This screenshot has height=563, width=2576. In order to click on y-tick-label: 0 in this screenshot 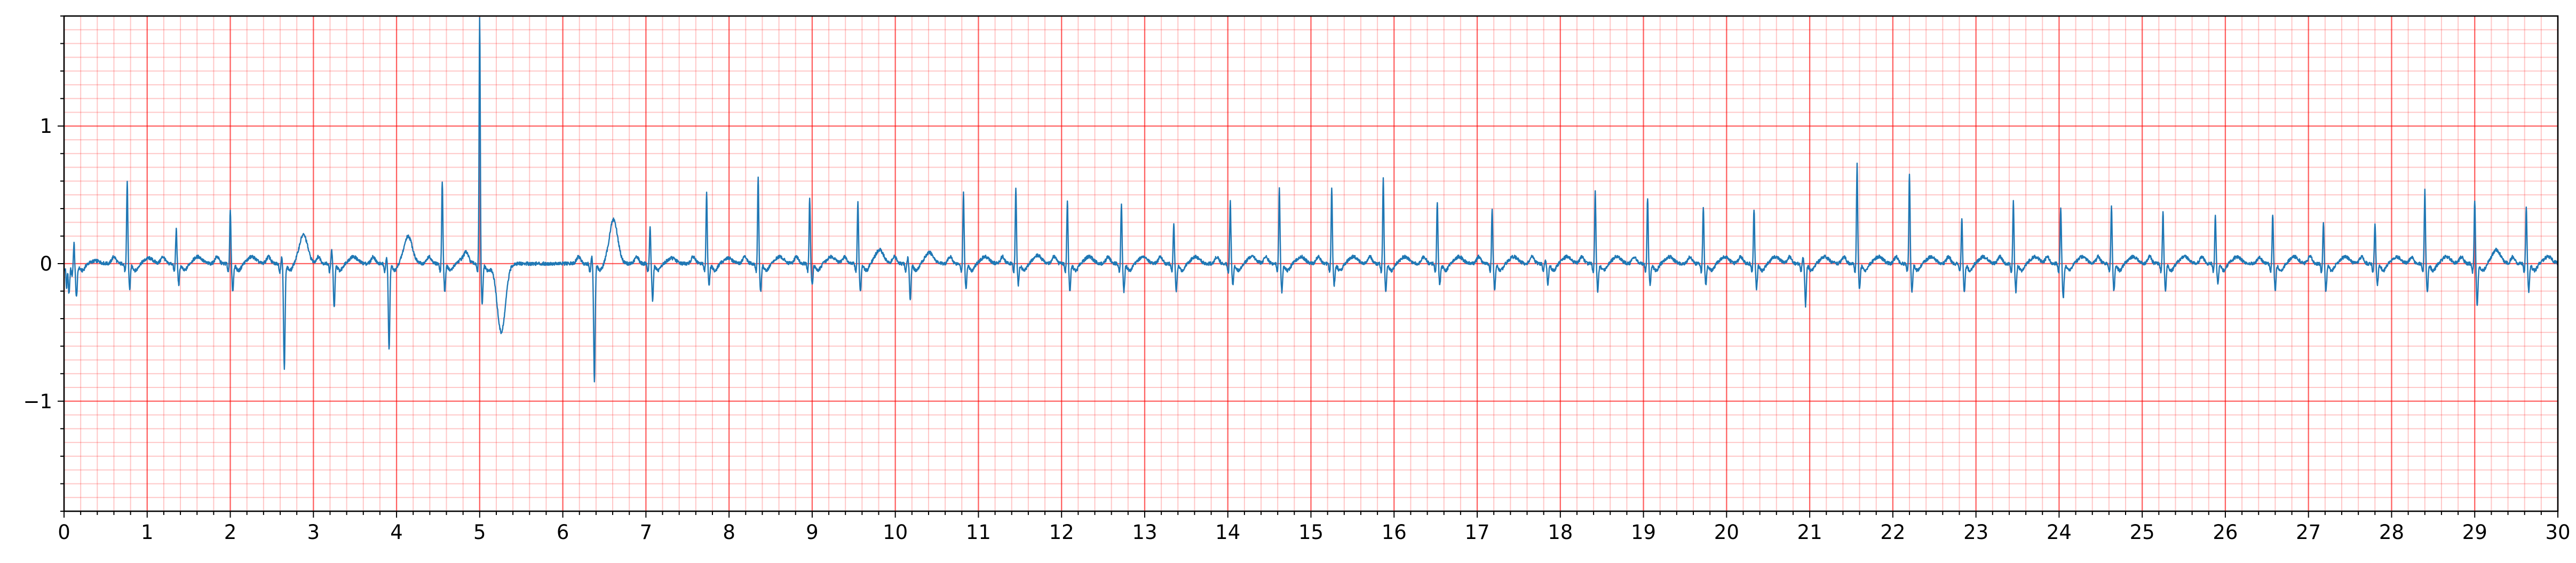, I will do `click(45, 263)`.